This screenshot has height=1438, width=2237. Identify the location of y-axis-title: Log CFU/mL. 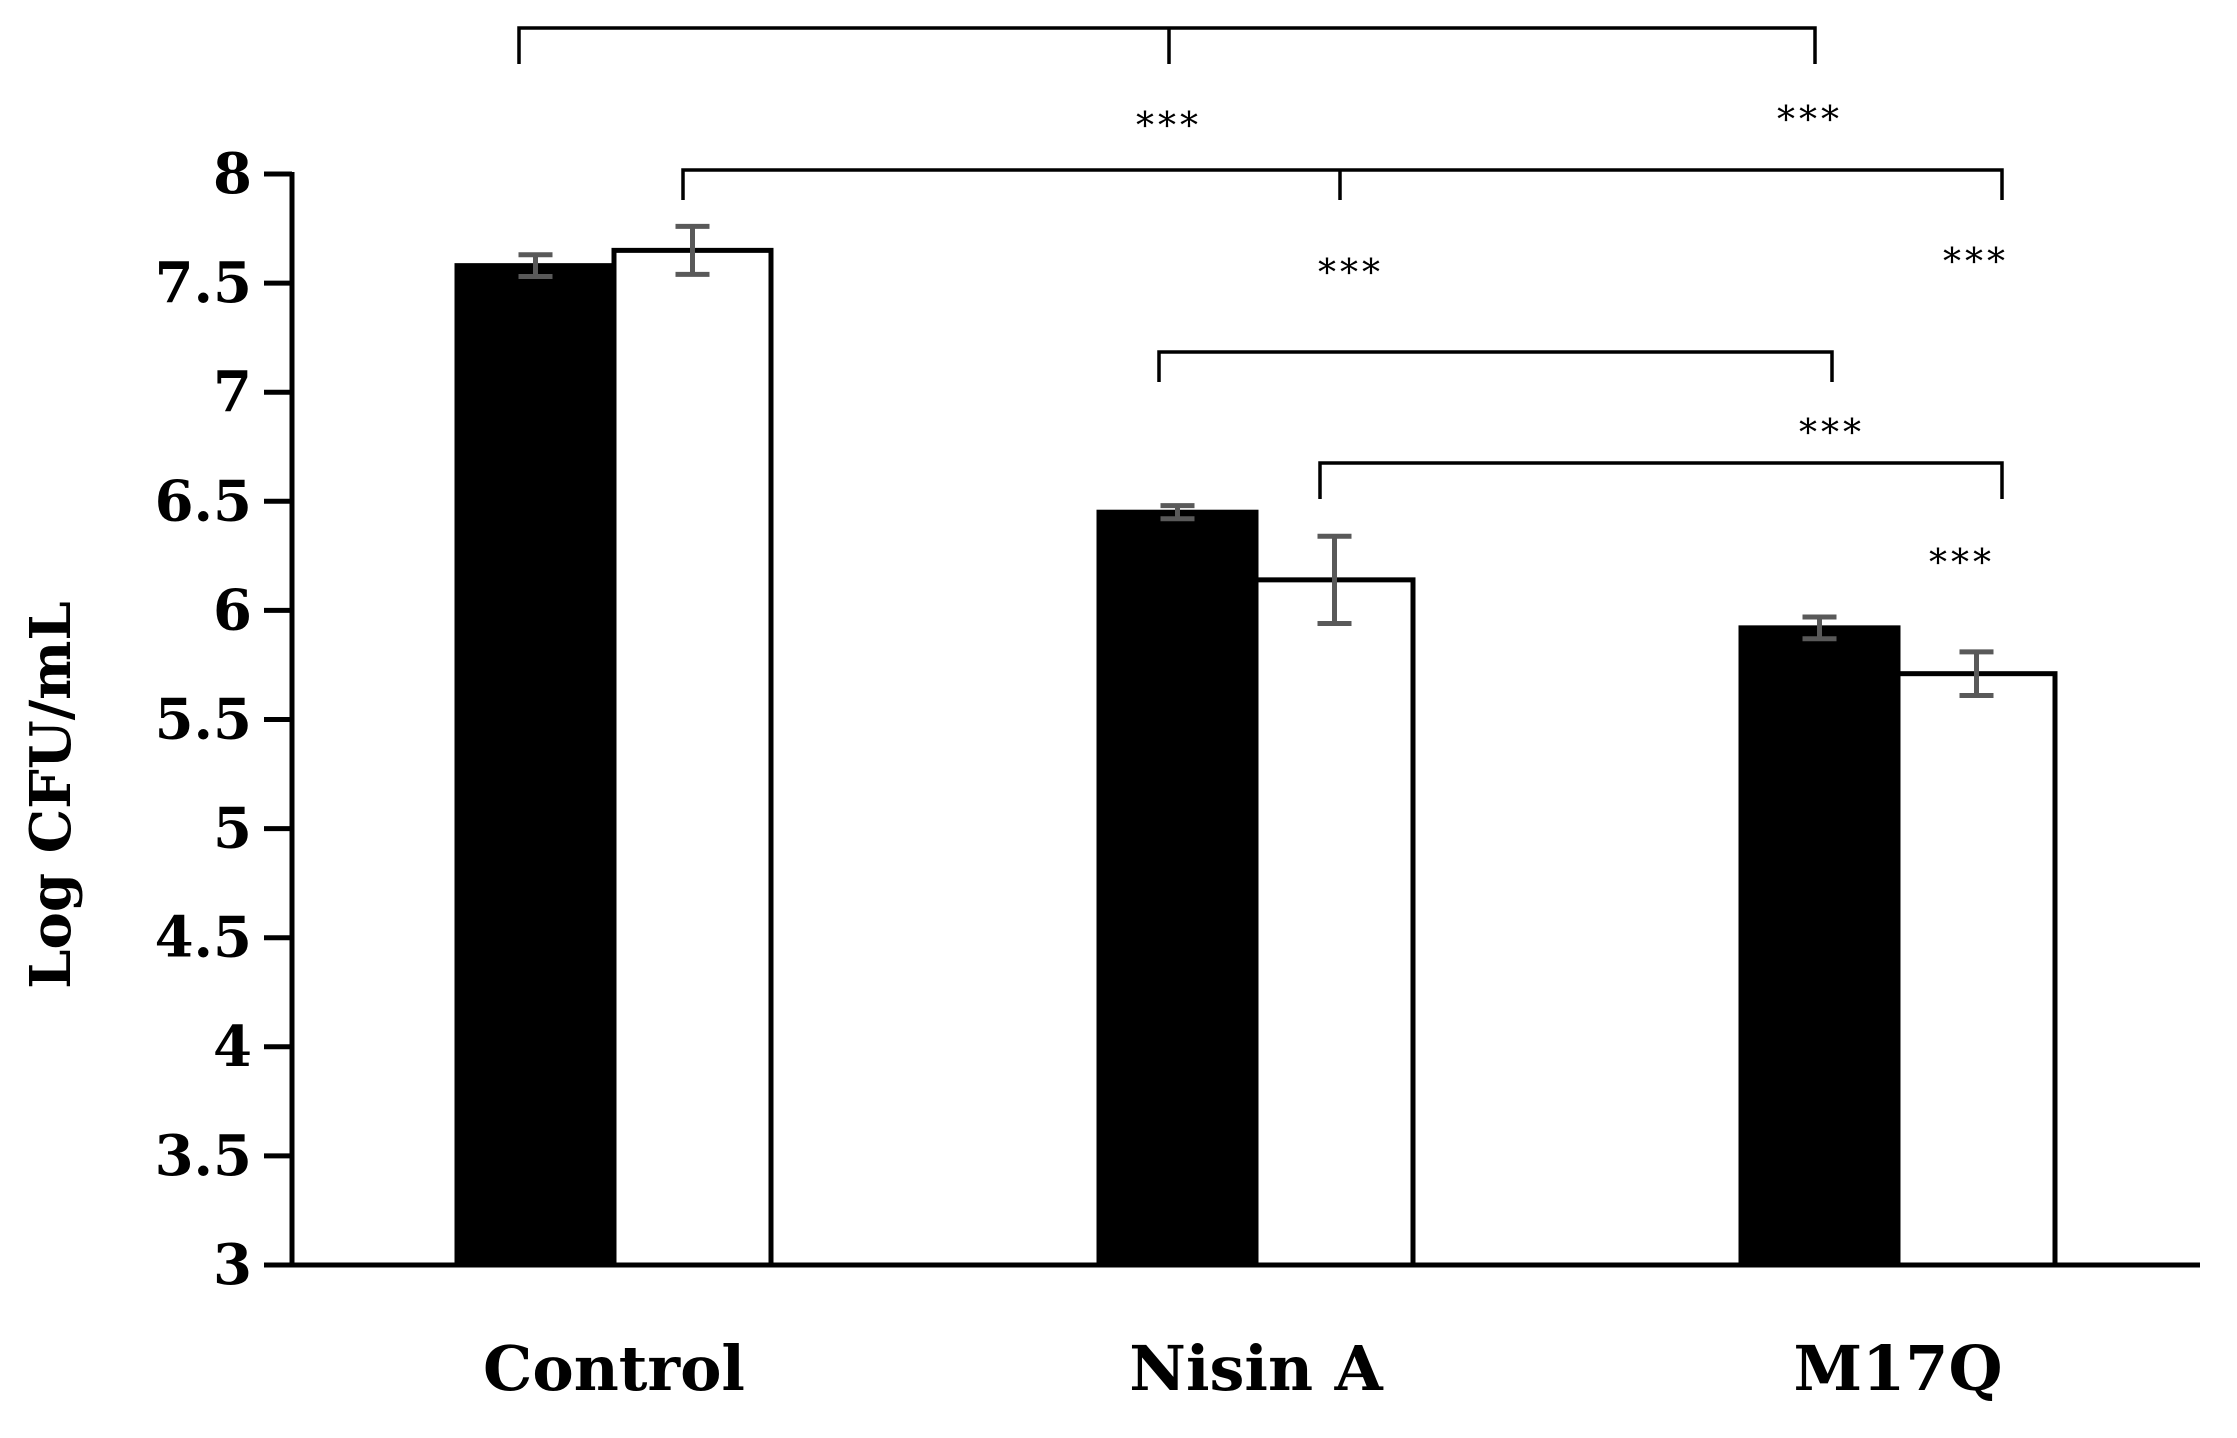
(51, 795).